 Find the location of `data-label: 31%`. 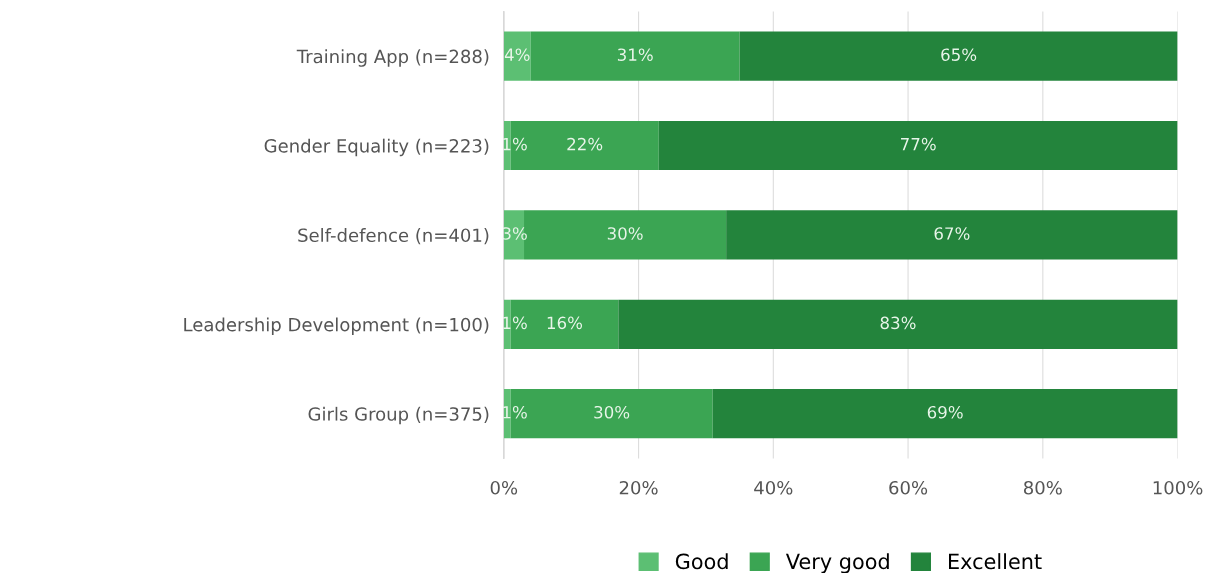

data-label: 31% is located at coordinates (635, 54).